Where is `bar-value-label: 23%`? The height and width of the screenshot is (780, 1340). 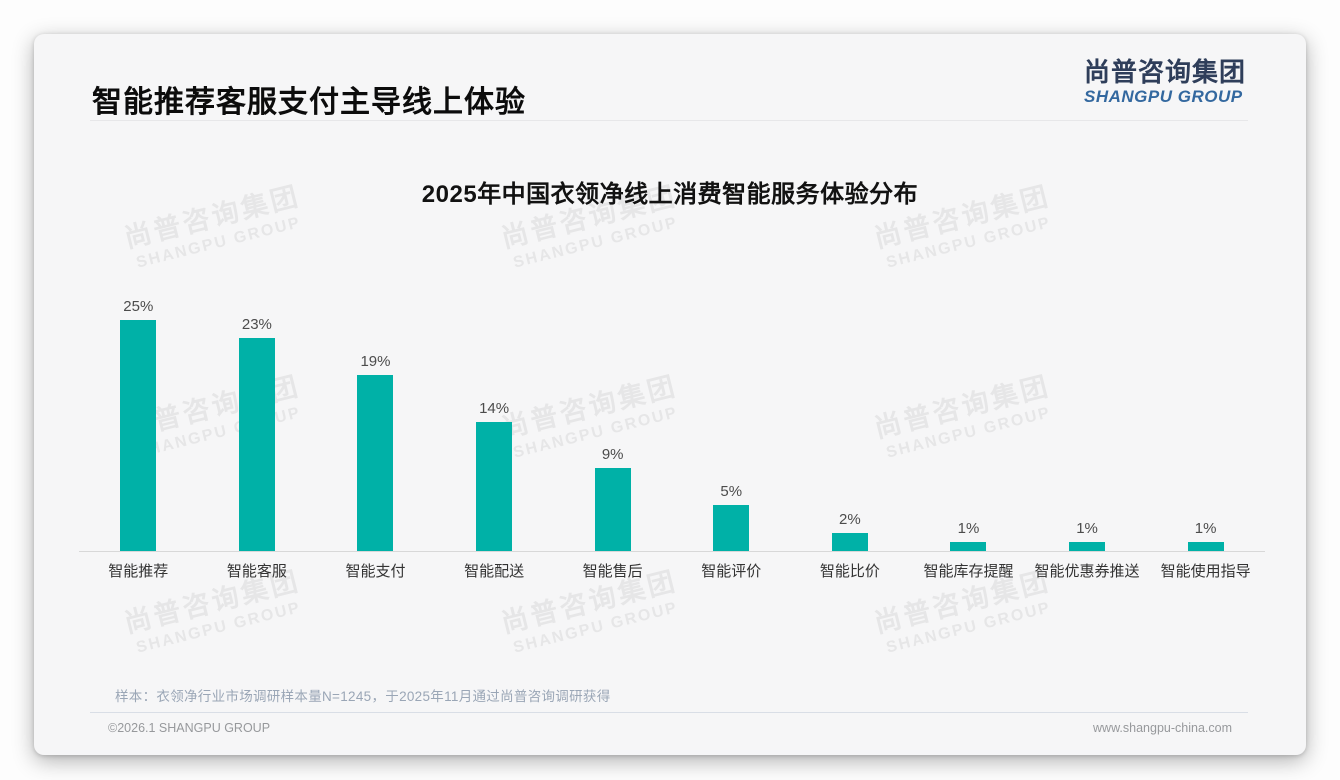 bar-value-label: 23% is located at coordinates (256, 324).